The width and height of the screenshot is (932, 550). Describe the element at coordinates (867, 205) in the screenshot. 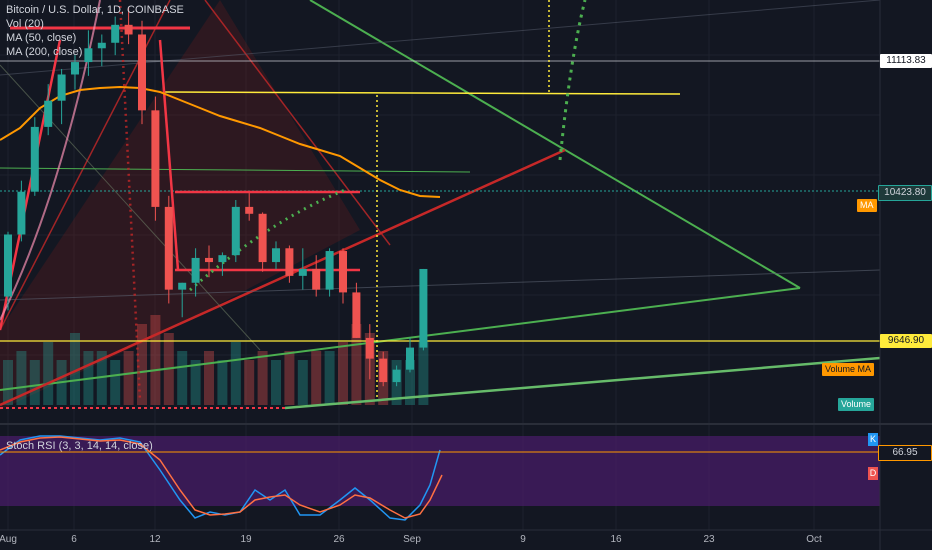

I see `ma-badge: MA` at that location.